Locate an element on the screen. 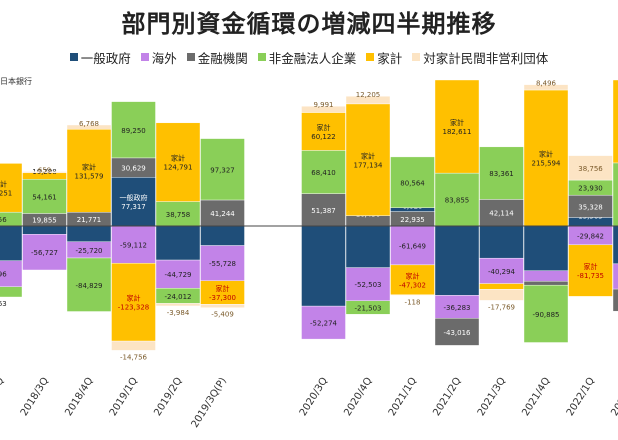 This screenshot has height=440, width=618. data-label: 家計 182,611 is located at coordinates (457, 127).